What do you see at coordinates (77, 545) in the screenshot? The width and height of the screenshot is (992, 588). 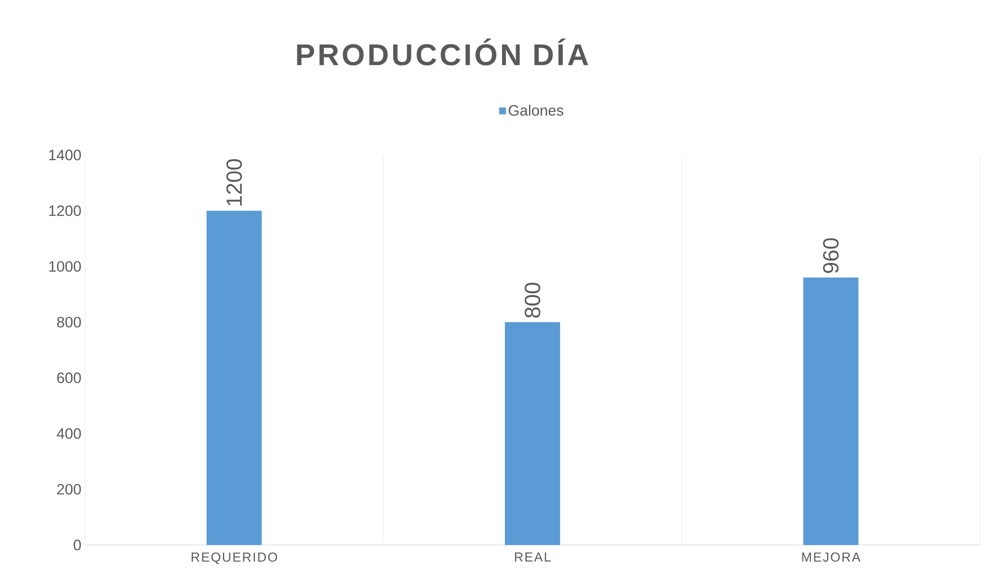 I see `y-tick-label: 0` at bounding box center [77, 545].